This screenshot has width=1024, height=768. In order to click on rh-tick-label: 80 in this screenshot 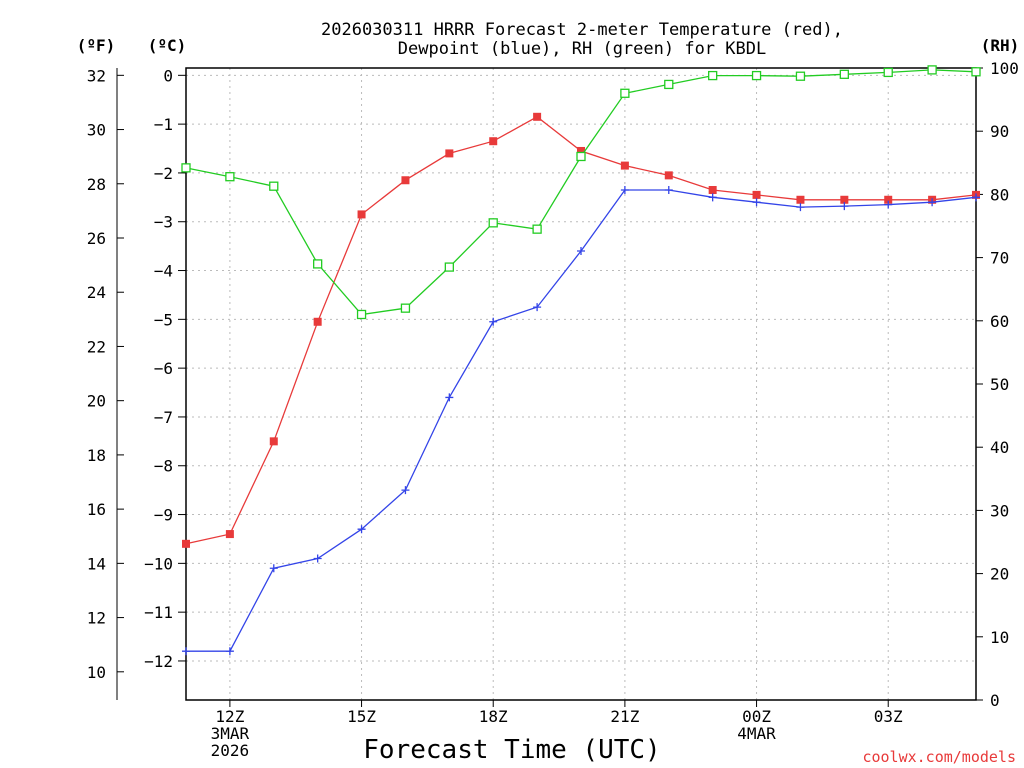, I will do `click(999, 194)`.